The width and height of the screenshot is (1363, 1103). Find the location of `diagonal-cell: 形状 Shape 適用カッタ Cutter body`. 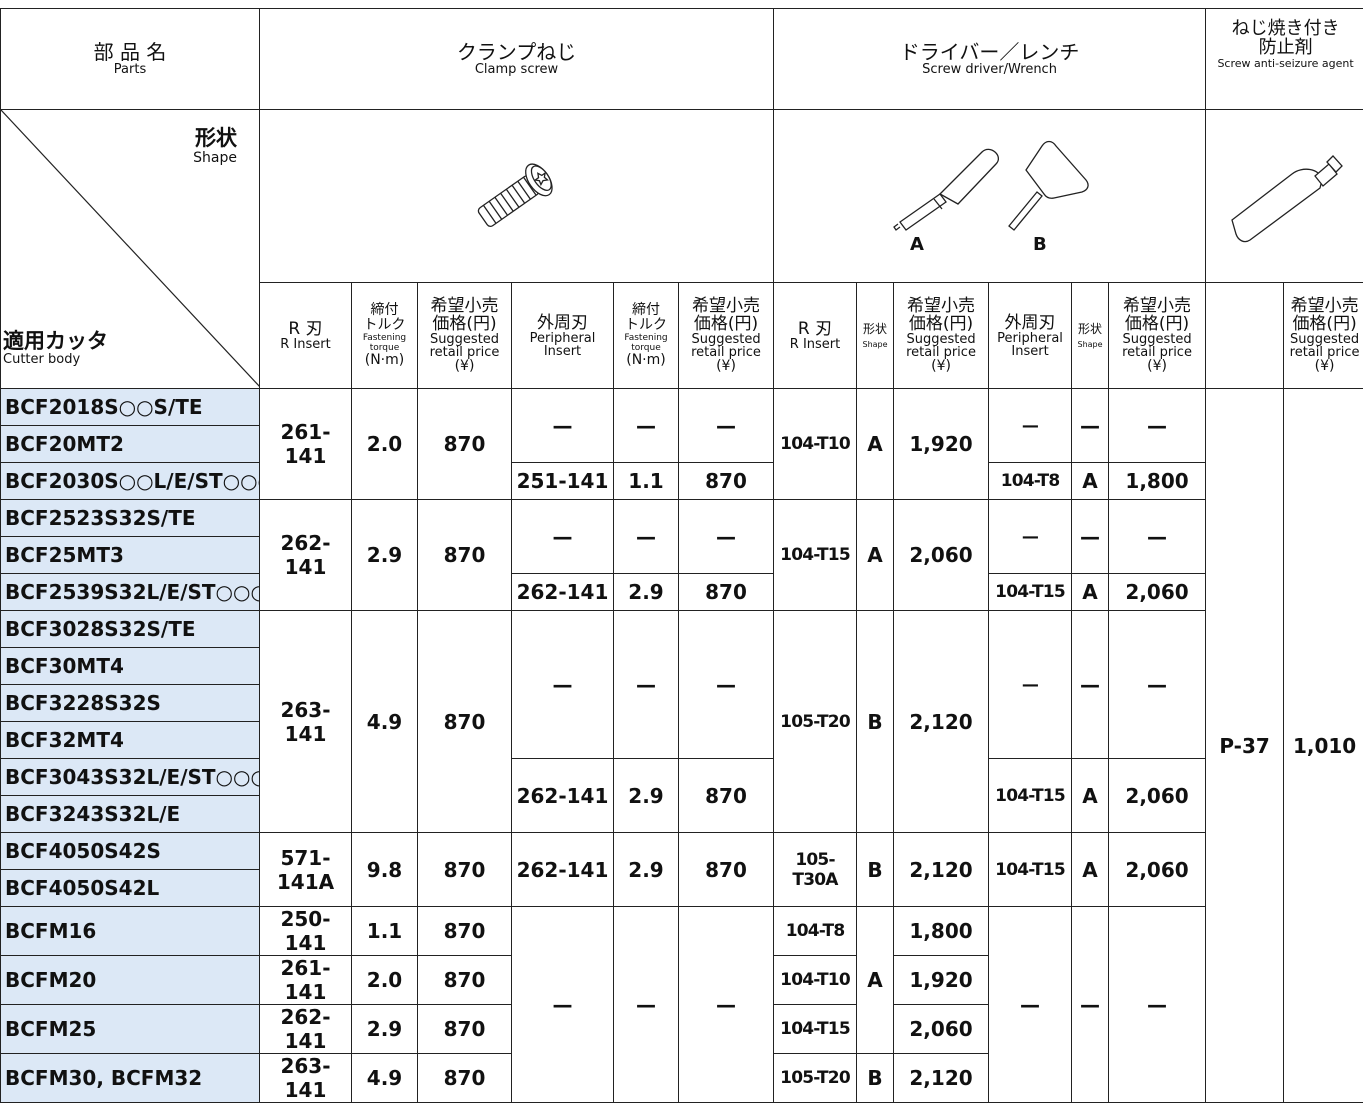

diagonal-cell: 形状 Shape 適用カッタ Cutter body is located at coordinates (130, 249).